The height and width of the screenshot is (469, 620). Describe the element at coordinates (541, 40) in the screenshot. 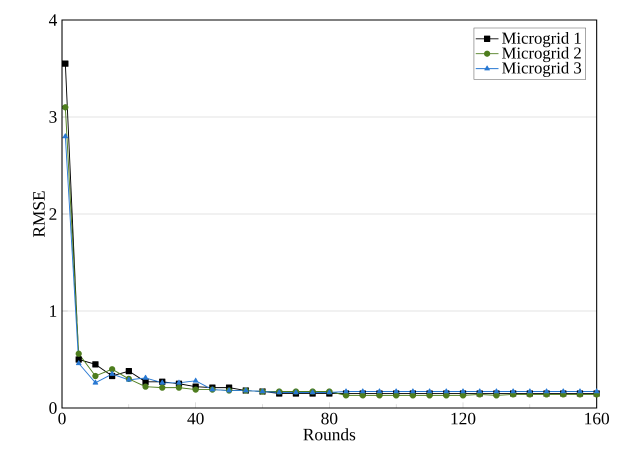

I see `legend-label: Microgrid 1` at that location.